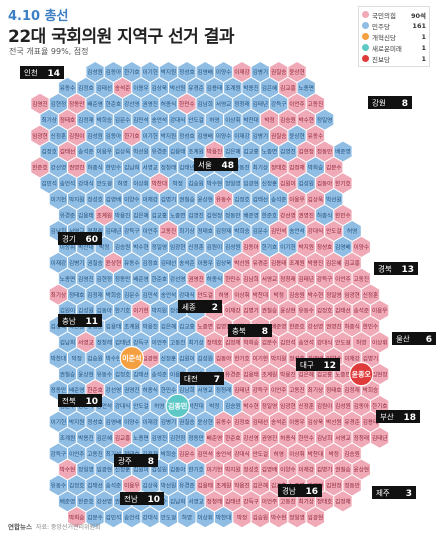  Describe the element at coordinates (361, 343) in the screenshot. I see `district-winner-label: 허영` at that location.